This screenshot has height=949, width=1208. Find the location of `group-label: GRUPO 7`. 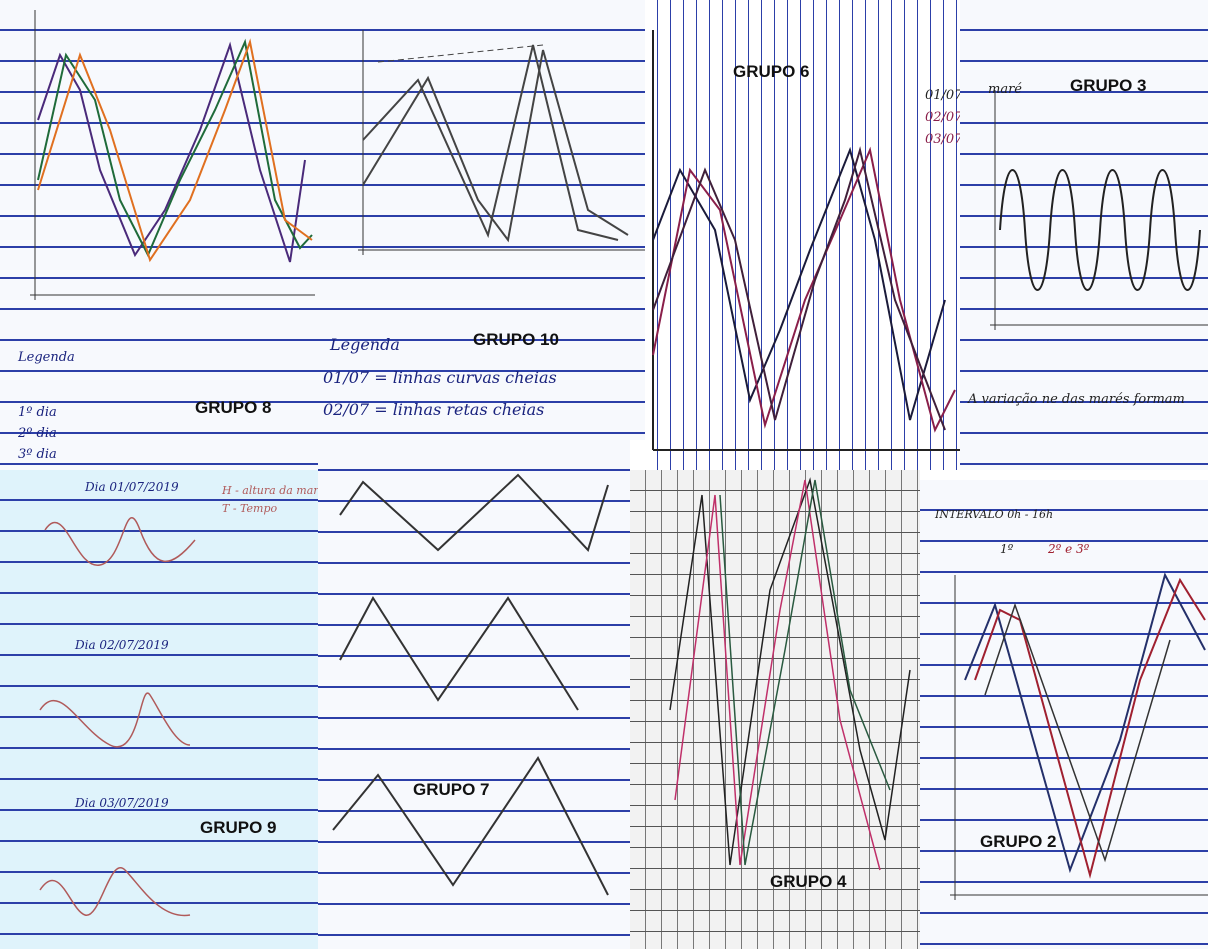

group-label: GRUPO 7 is located at coordinates (451, 789).